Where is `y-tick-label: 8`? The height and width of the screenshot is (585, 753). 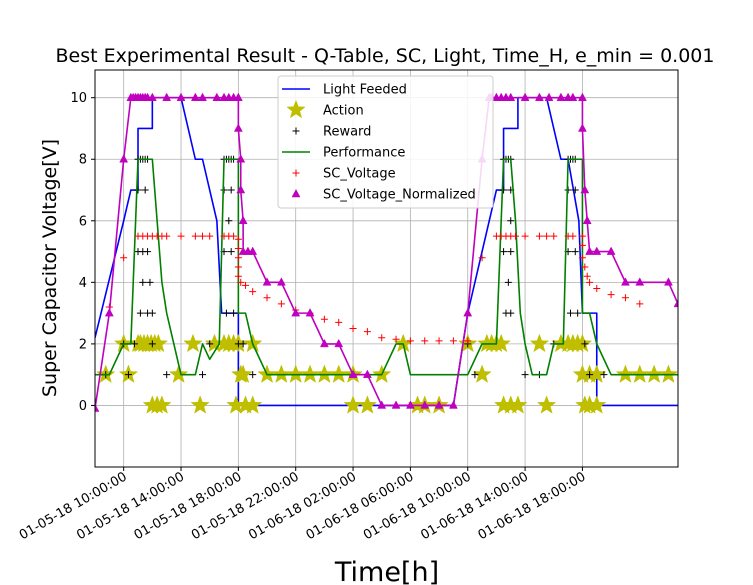
y-tick-label: 8 is located at coordinates (83, 160).